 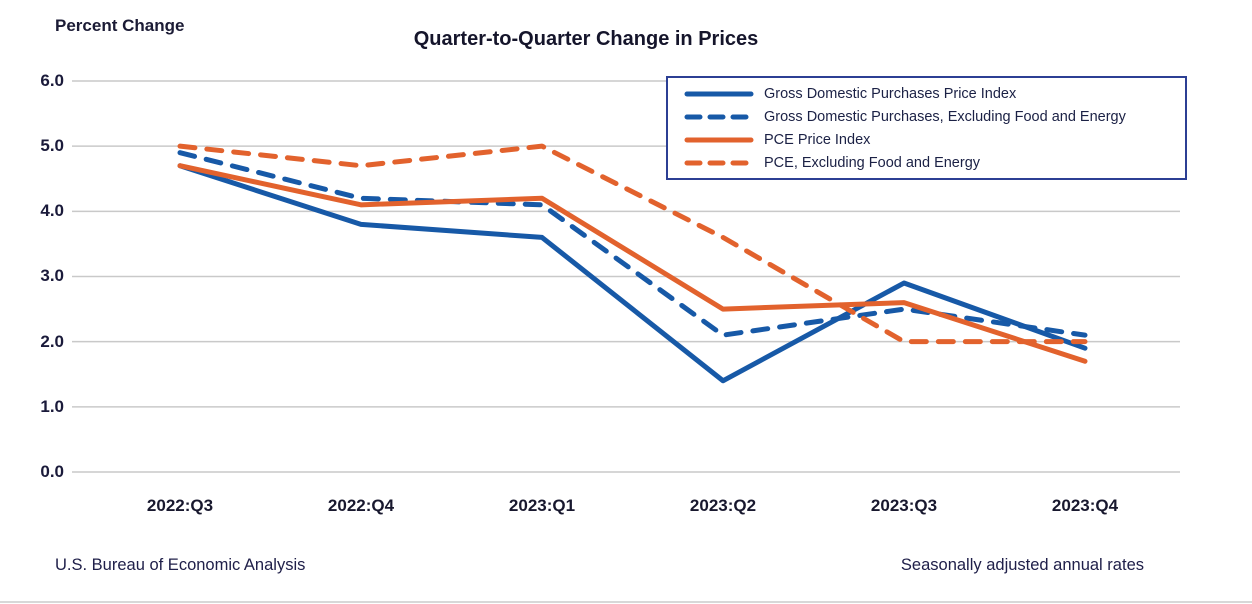 I want to click on y-tick-label: 0.0, so click(x=52, y=471).